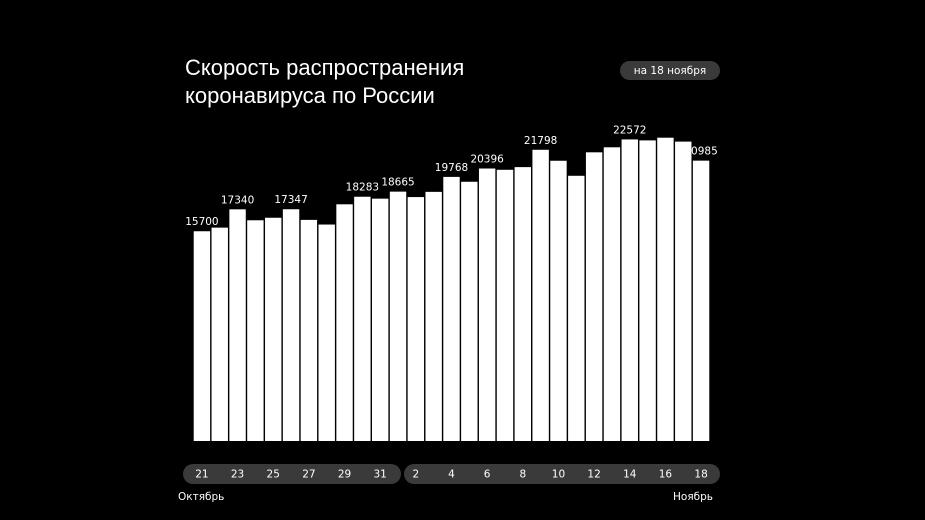  What do you see at coordinates (308, 475) in the screenshot?
I see `x-tick-label: 27` at bounding box center [308, 475].